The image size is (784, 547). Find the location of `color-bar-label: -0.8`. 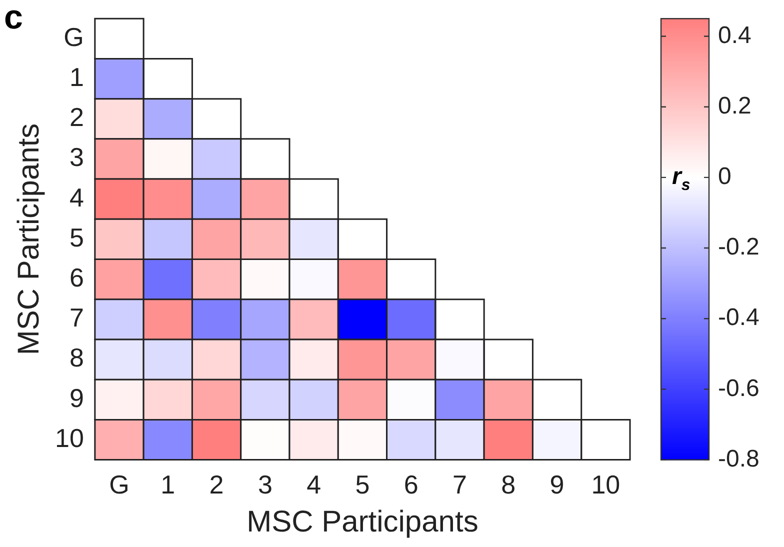

color-bar-label: -0.8 is located at coordinates (739, 458).